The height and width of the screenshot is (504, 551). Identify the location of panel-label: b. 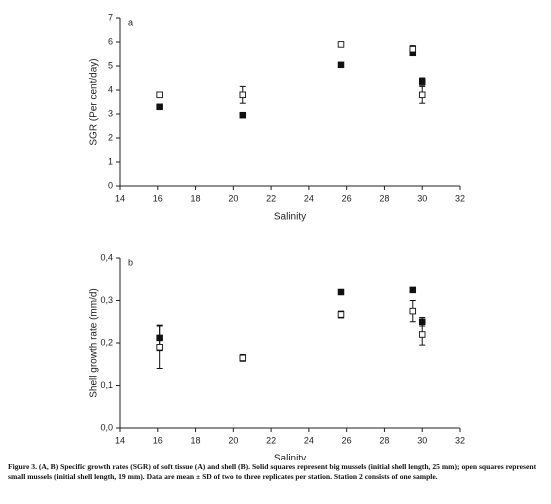
(130, 262).